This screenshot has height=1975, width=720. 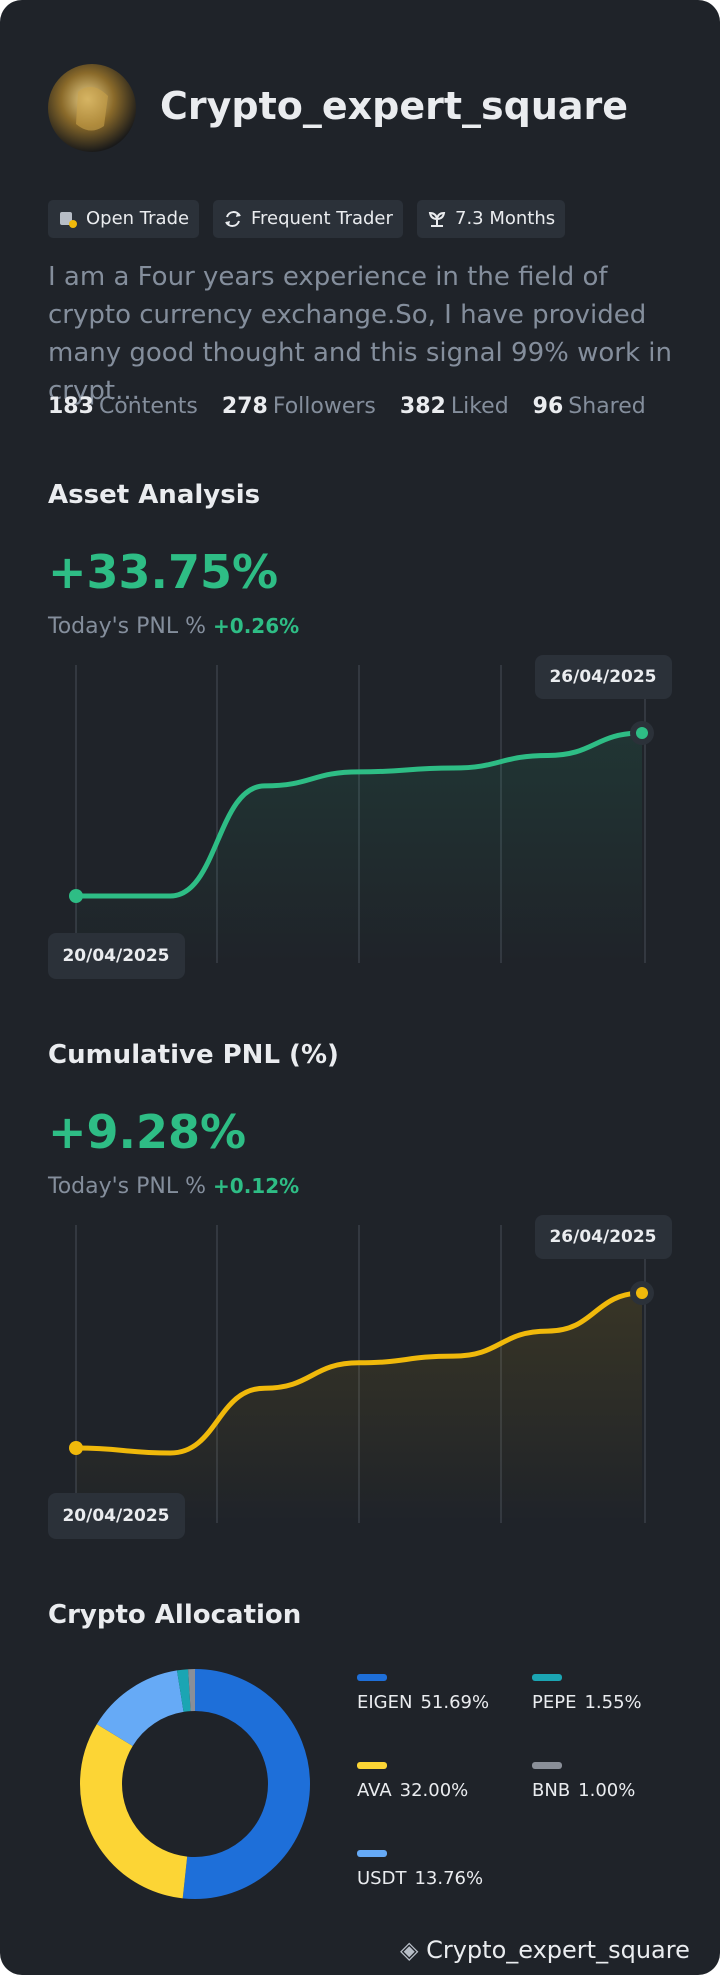 I want to click on tag: Frequent Trader, so click(x=308, y=219).